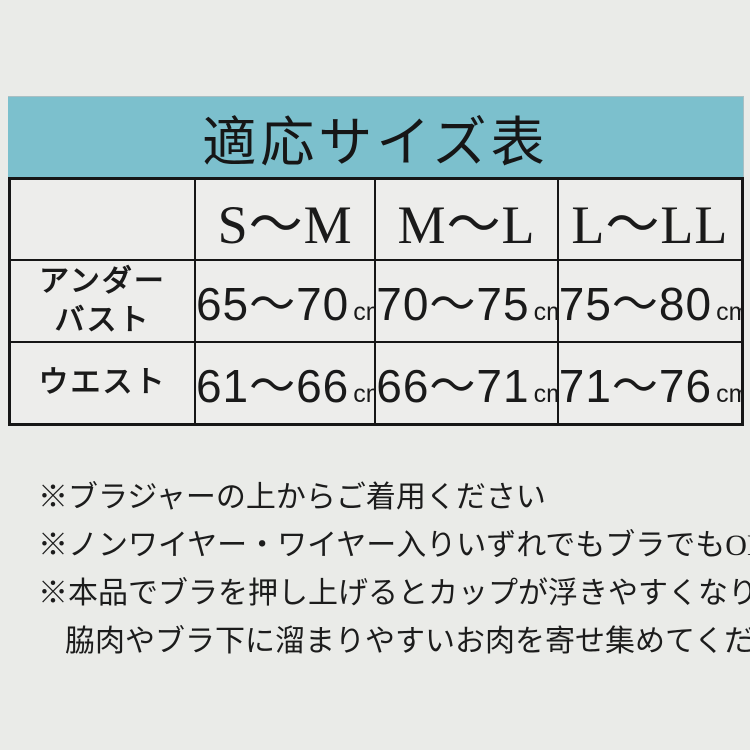 The height and width of the screenshot is (750, 750). Describe the element at coordinates (453, 304) in the screenshot. I see `value-range: 70〜75` at that location.